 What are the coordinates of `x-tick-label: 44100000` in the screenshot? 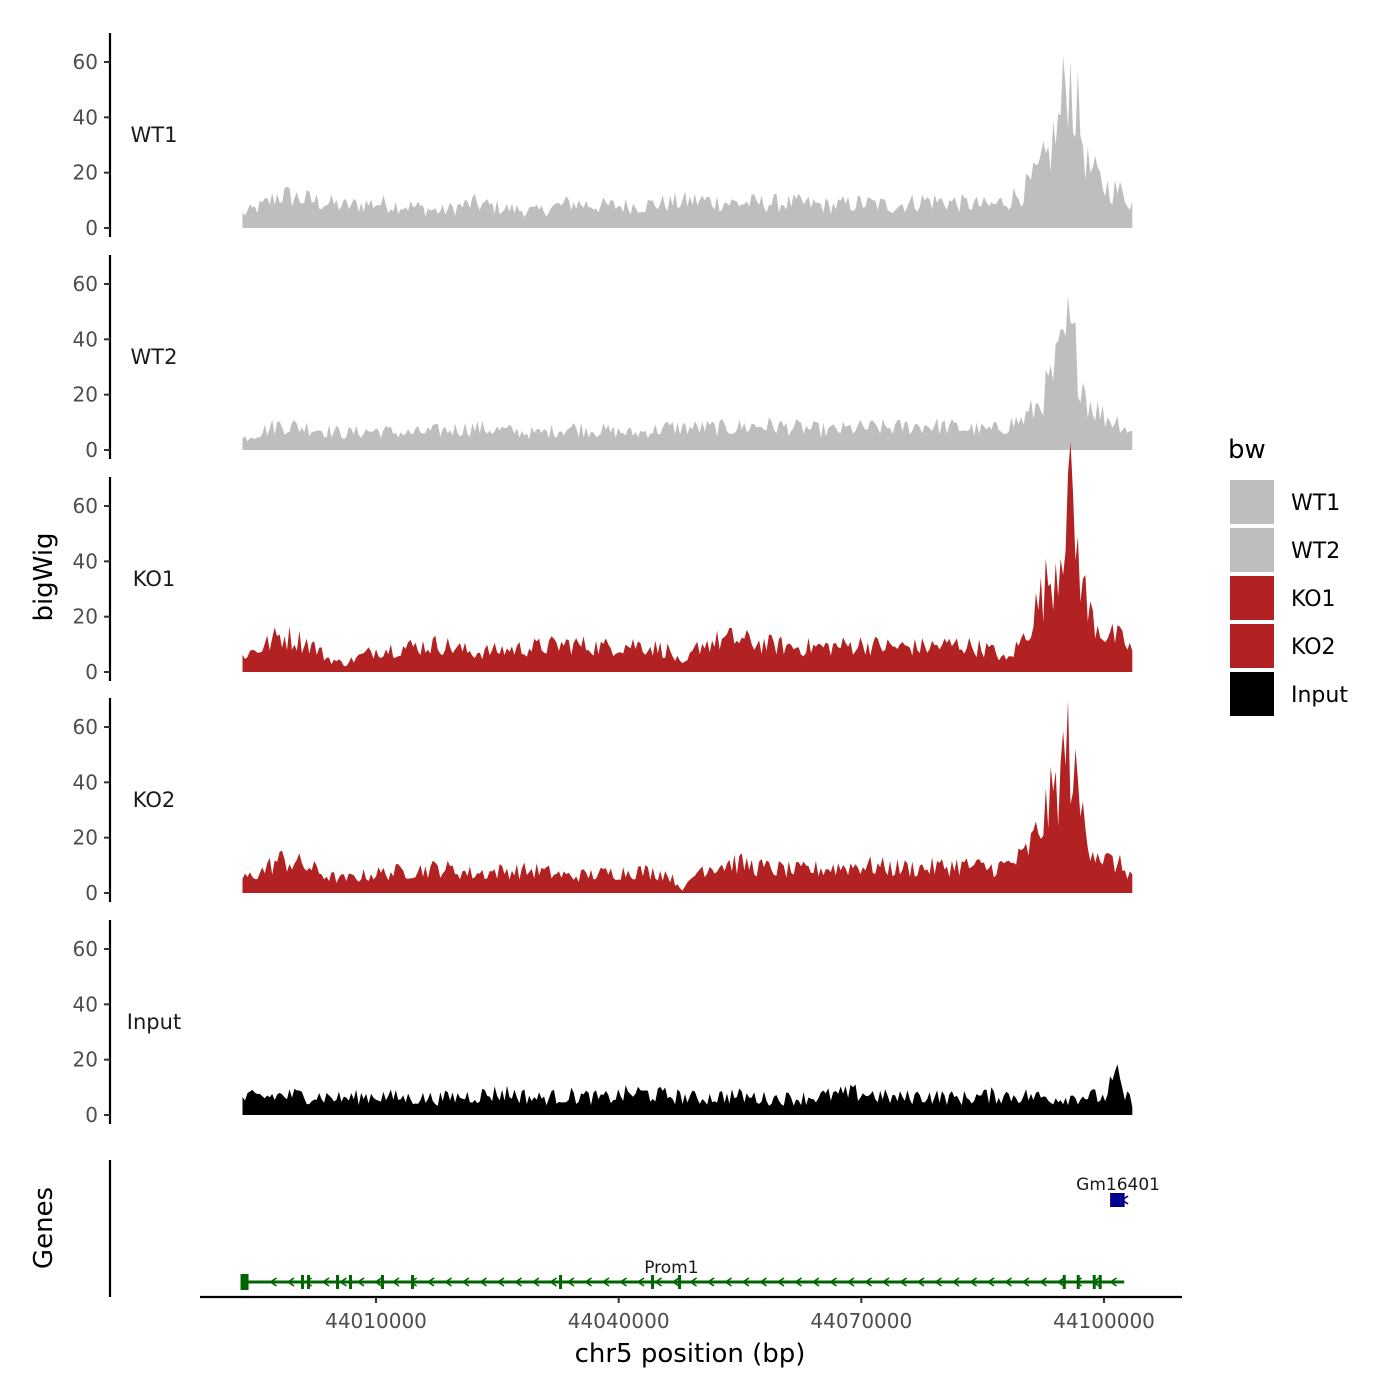 It's located at (1104, 1321).